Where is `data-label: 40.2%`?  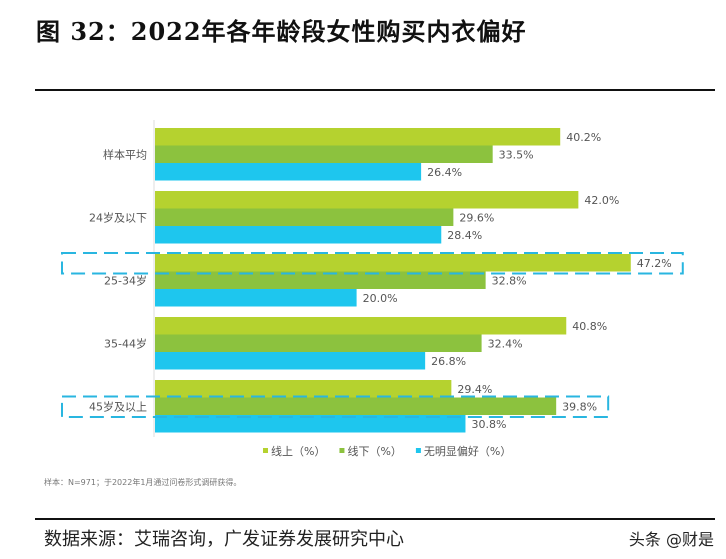 data-label: 40.2% is located at coordinates (583, 137).